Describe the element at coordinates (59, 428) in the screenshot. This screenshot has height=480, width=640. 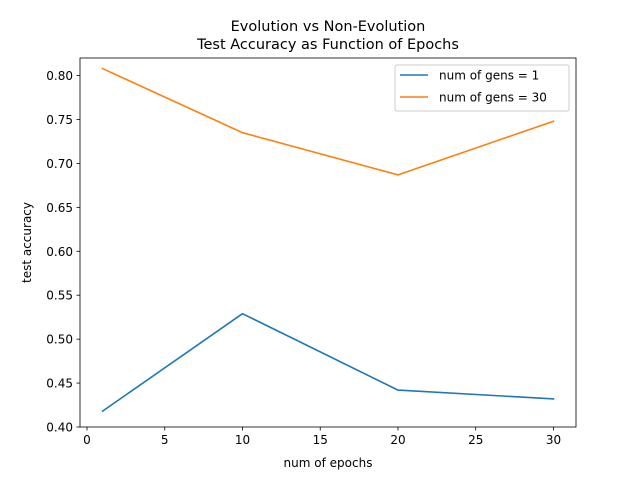
I see `y-tick-label: 0.40` at that location.